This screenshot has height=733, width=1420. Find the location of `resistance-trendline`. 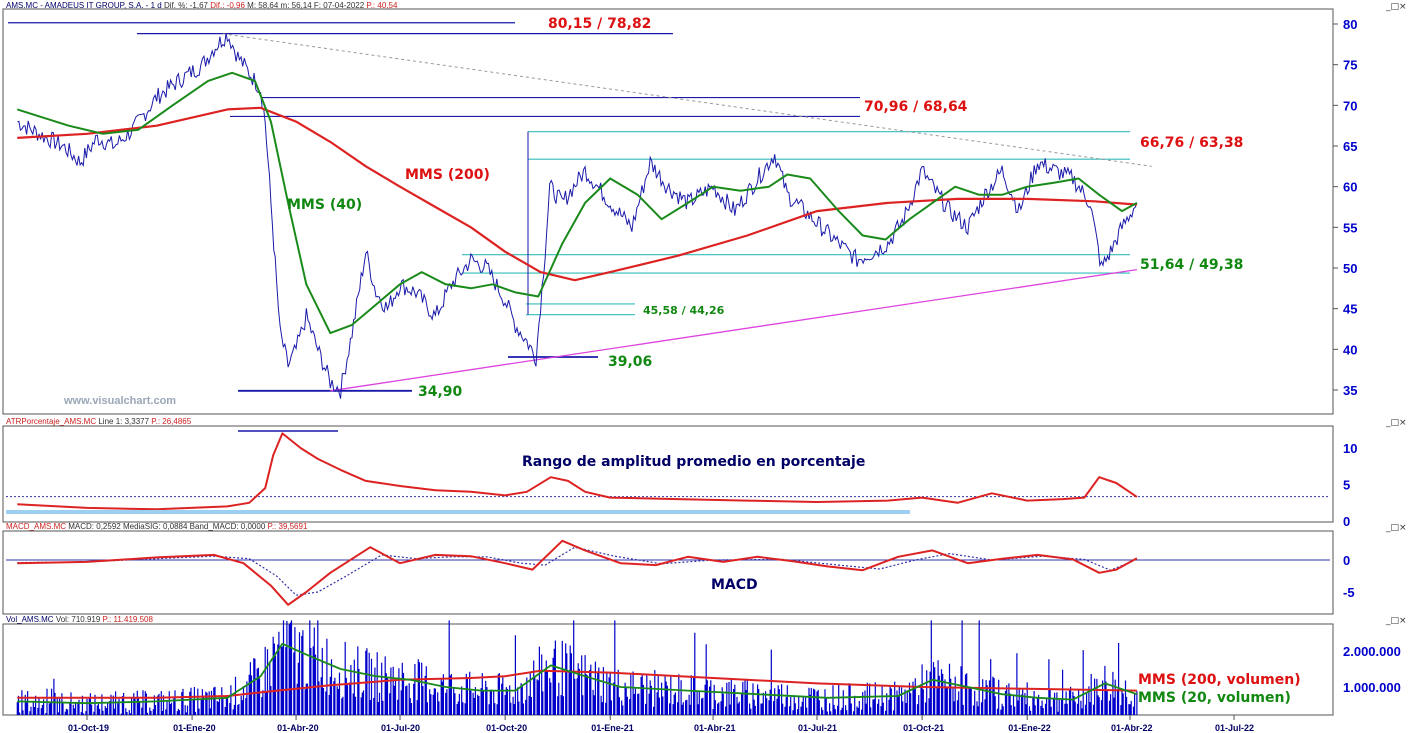

resistance-trendline is located at coordinates (687, 100).